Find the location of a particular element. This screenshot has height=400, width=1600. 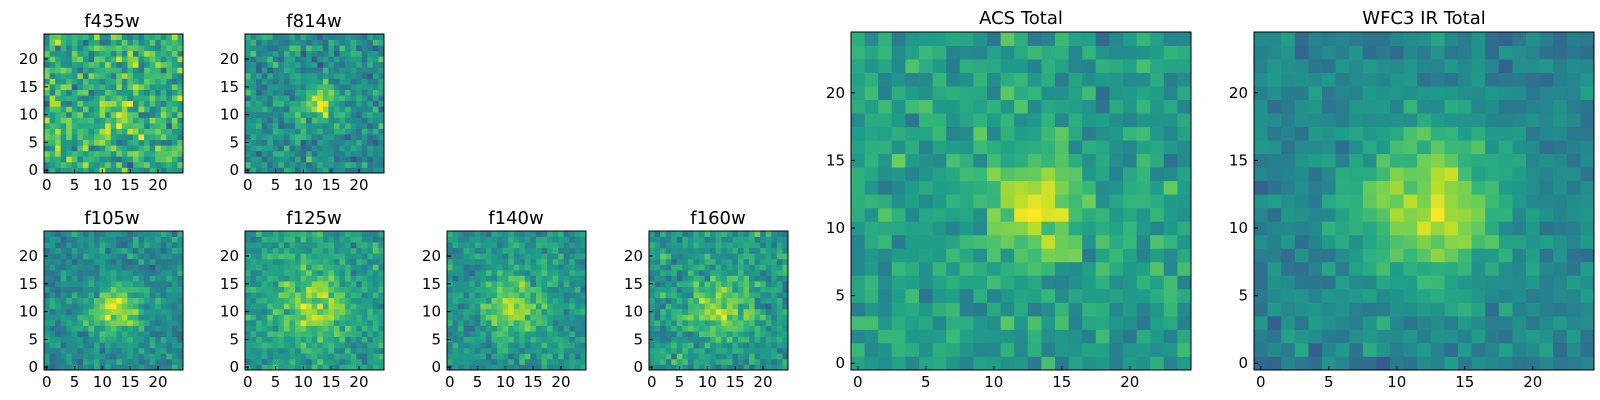

x-tick-label: 20 is located at coordinates (1129, 382).